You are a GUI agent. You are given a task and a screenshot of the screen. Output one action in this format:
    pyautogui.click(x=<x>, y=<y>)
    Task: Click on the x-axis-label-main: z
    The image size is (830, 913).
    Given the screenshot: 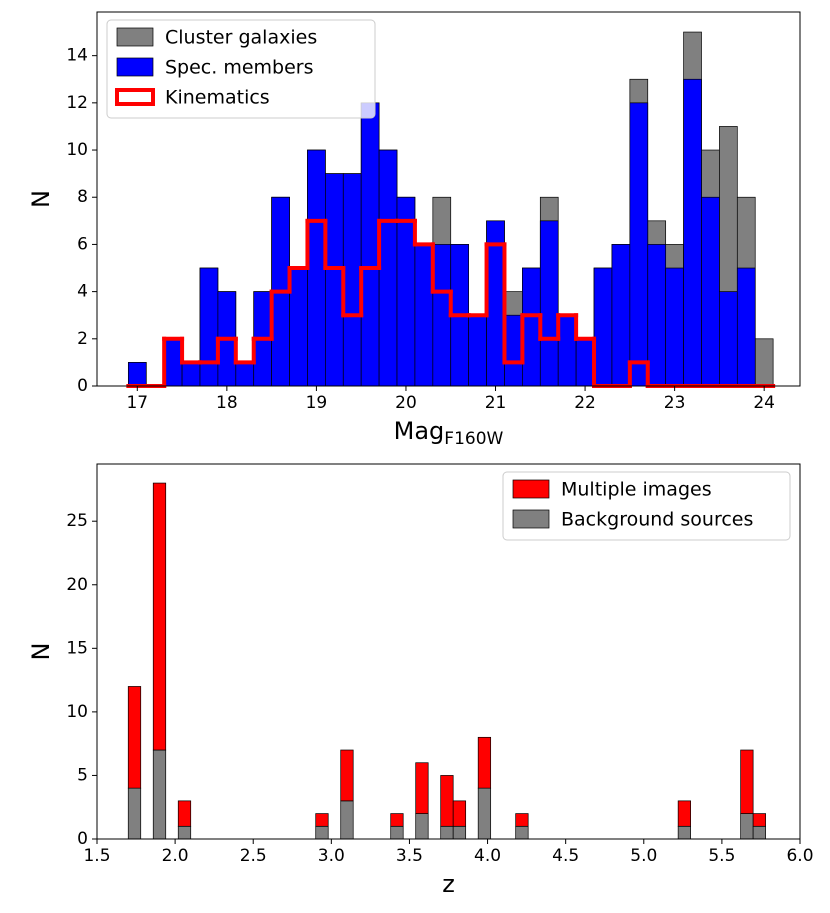 What is the action you would take?
    pyautogui.click(x=448, y=884)
    